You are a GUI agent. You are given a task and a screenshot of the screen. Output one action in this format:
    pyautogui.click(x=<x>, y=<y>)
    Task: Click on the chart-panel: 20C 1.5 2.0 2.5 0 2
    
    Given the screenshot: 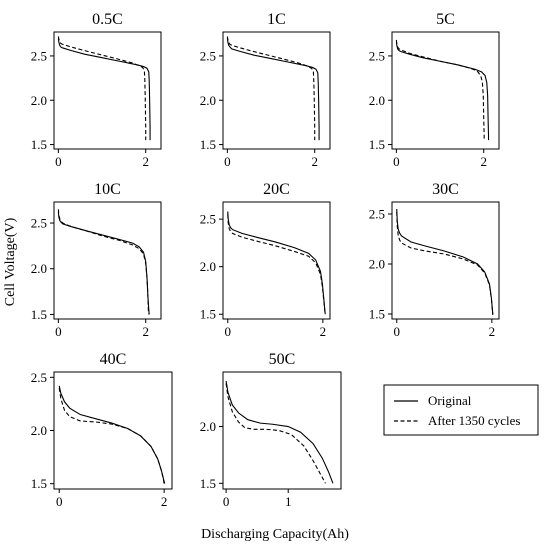 What is the action you would take?
    pyautogui.click(x=265, y=260)
    